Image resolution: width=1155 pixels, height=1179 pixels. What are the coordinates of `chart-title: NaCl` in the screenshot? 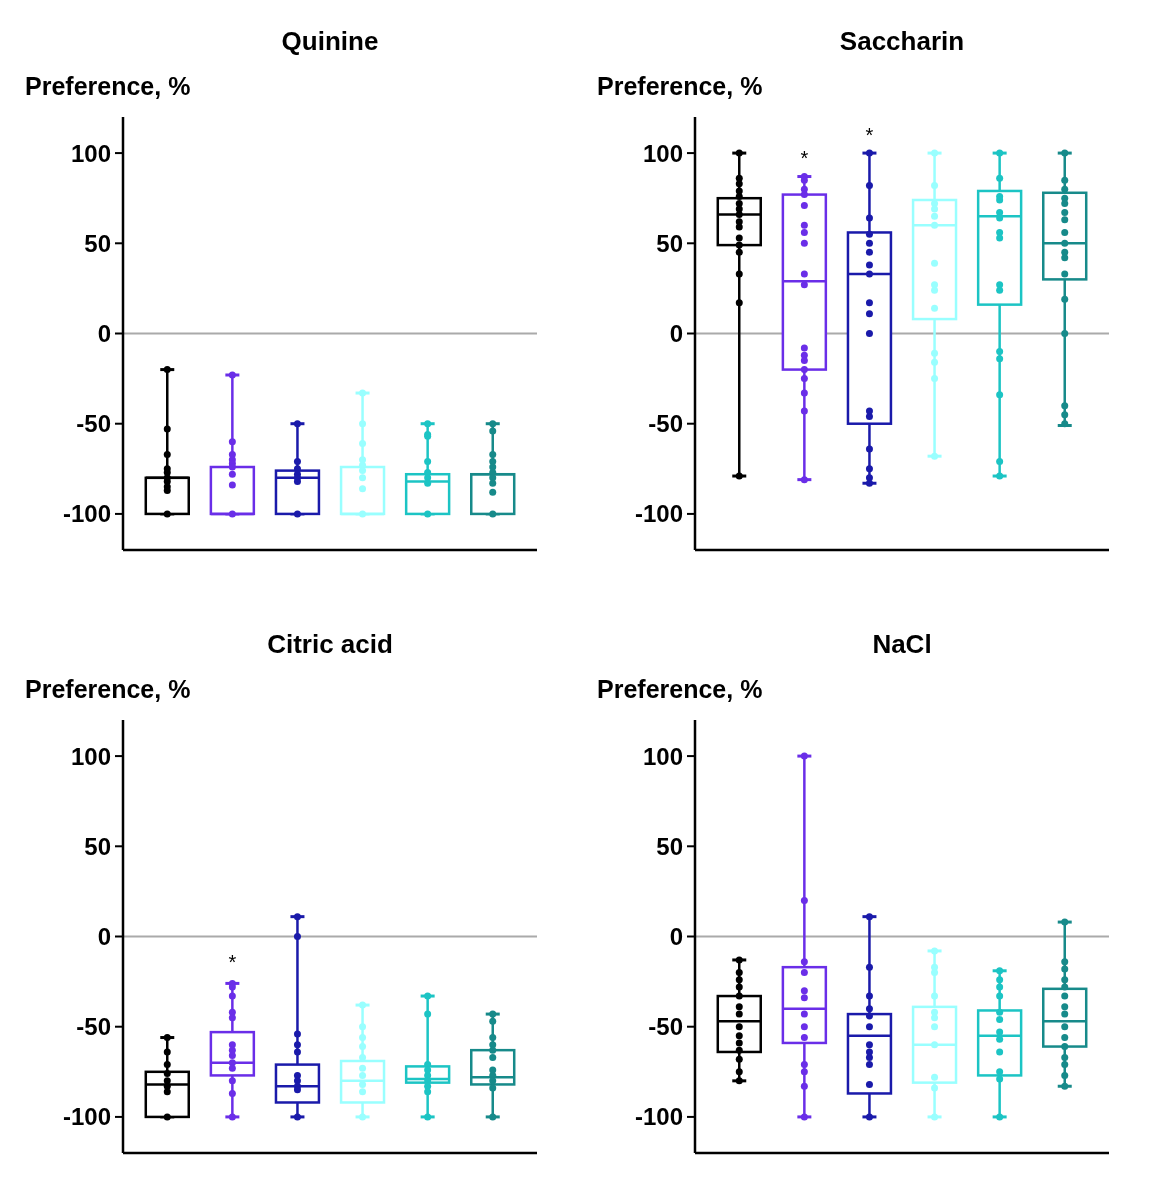 It's located at (902, 644).